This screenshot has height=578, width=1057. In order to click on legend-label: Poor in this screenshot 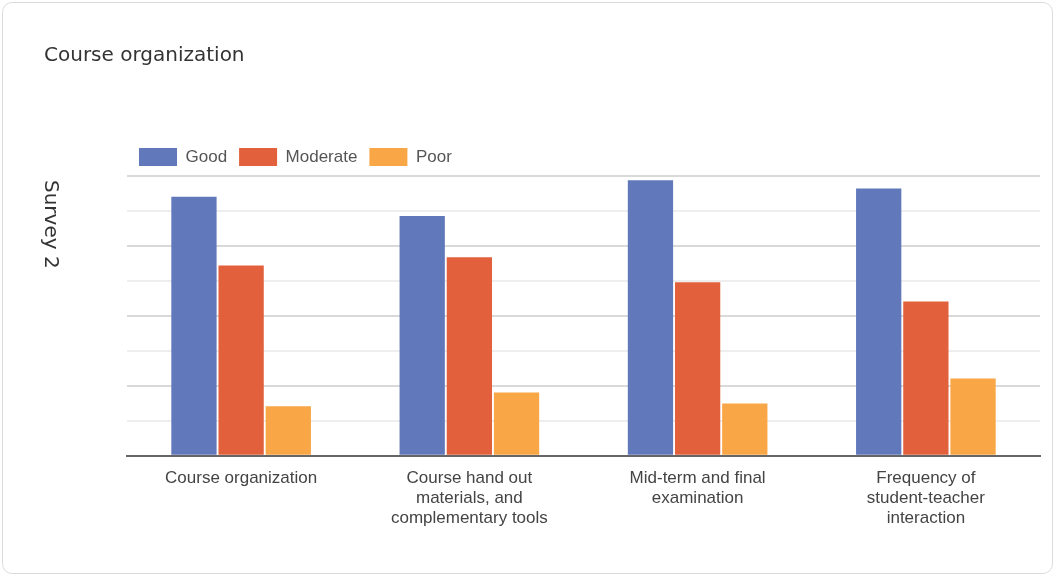, I will do `click(434, 156)`.